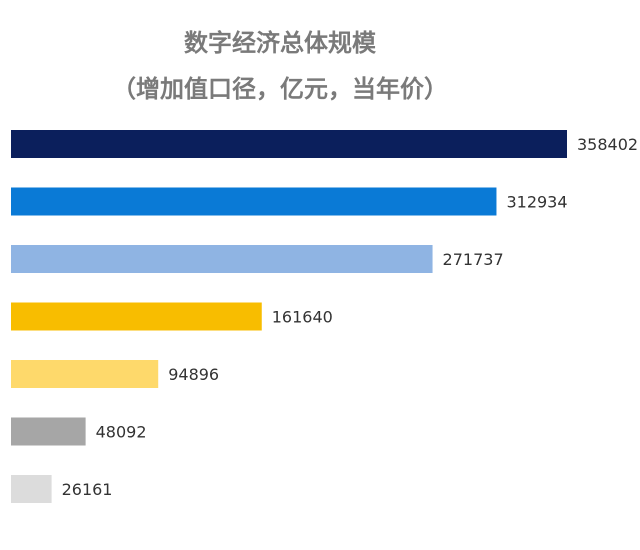  Describe the element at coordinates (193, 374) in the screenshot. I see `data-label-5: 94896` at that location.